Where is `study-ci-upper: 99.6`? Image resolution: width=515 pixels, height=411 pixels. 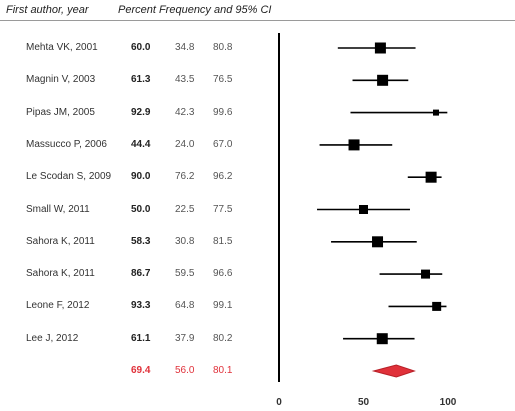
study-ci-upper: 99.6 is located at coordinates (223, 112).